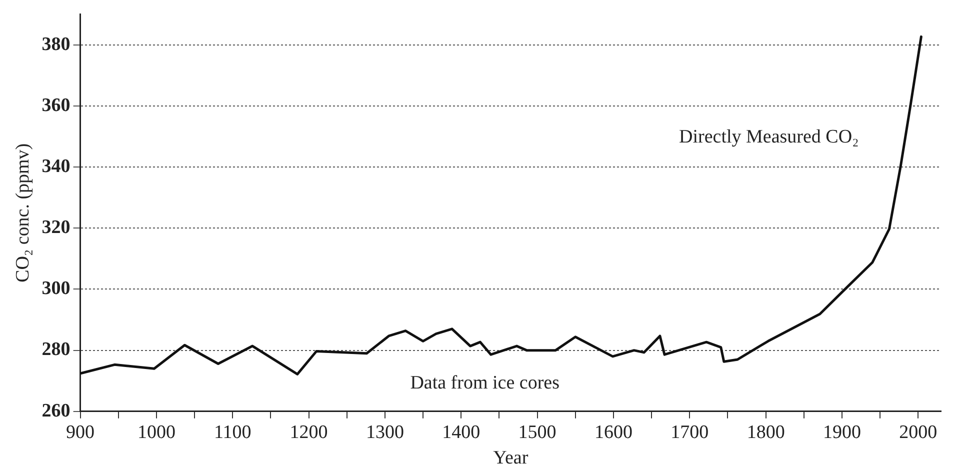 This screenshot has width=961, height=474. What do you see at coordinates (689, 432) in the screenshot?
I see `x-tick-label: 1700` at bounding box center [689, 432].